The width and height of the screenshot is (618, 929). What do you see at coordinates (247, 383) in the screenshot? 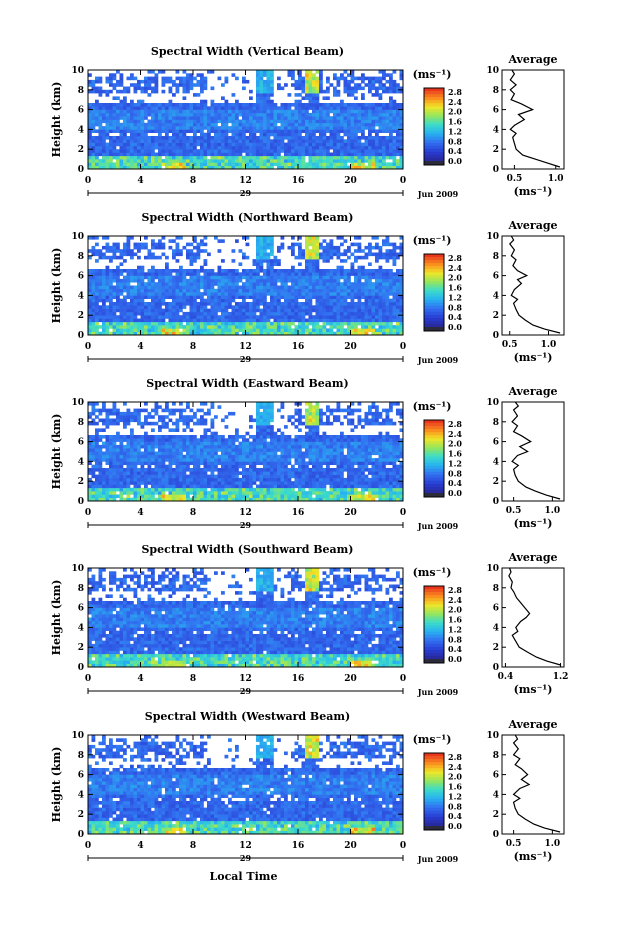
I see `panel-title: Spectral Width (Eastward Beam)` at bounding box center [247, 383].